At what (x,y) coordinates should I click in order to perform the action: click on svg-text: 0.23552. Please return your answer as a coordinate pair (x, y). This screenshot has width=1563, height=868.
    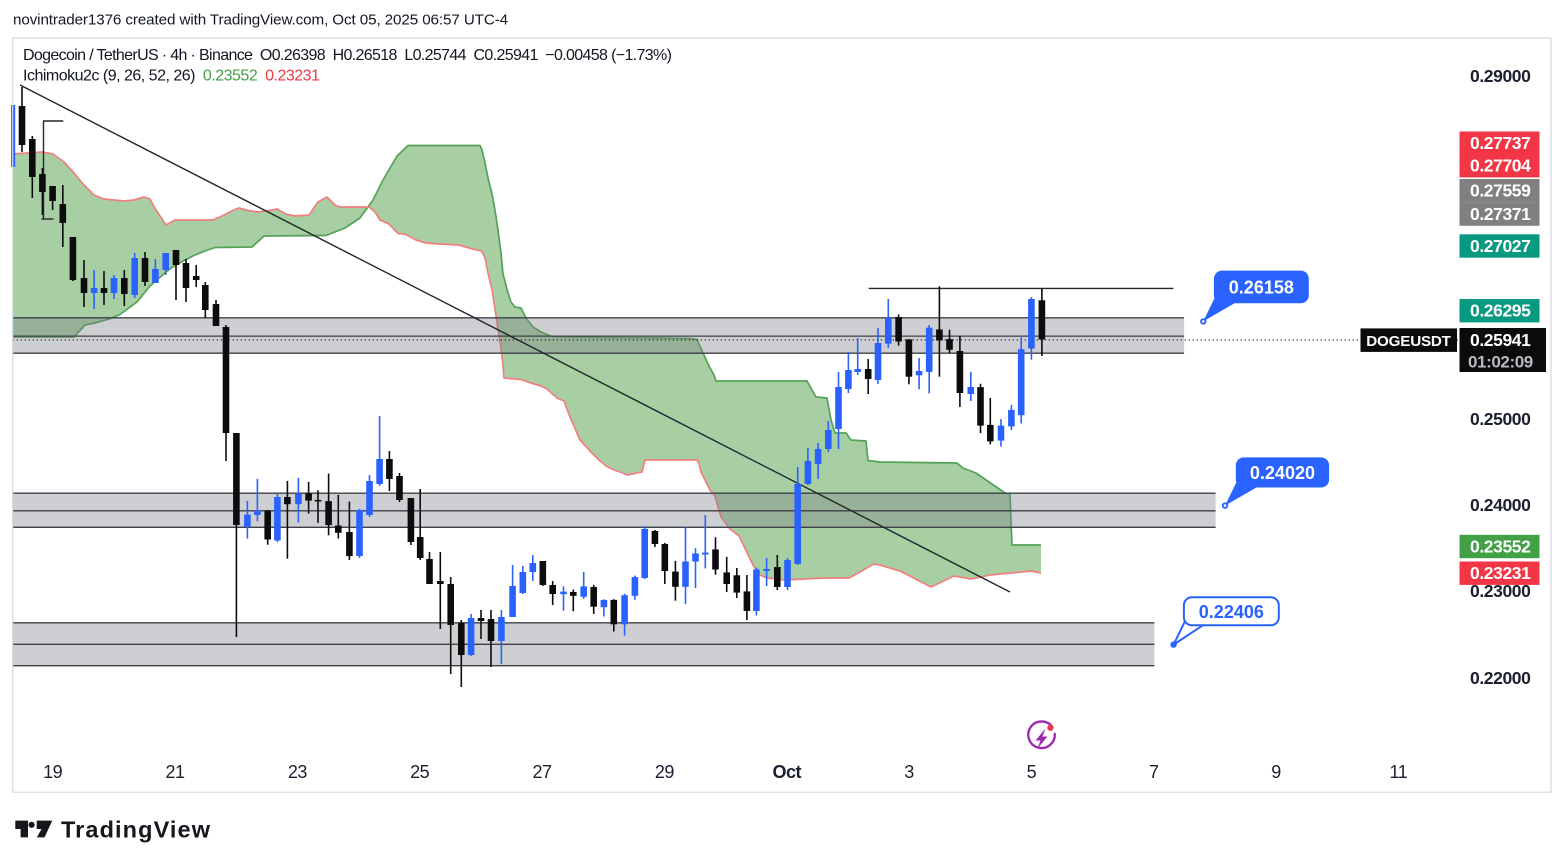
    Looking at the image, I should click on (1500, 546).